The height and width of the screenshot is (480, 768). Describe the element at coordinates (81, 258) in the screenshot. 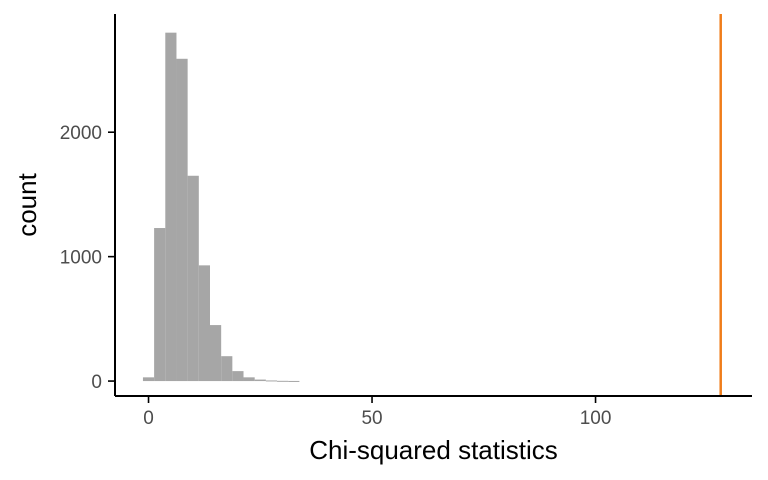

I see `y-tick-label: 1000` at that location.